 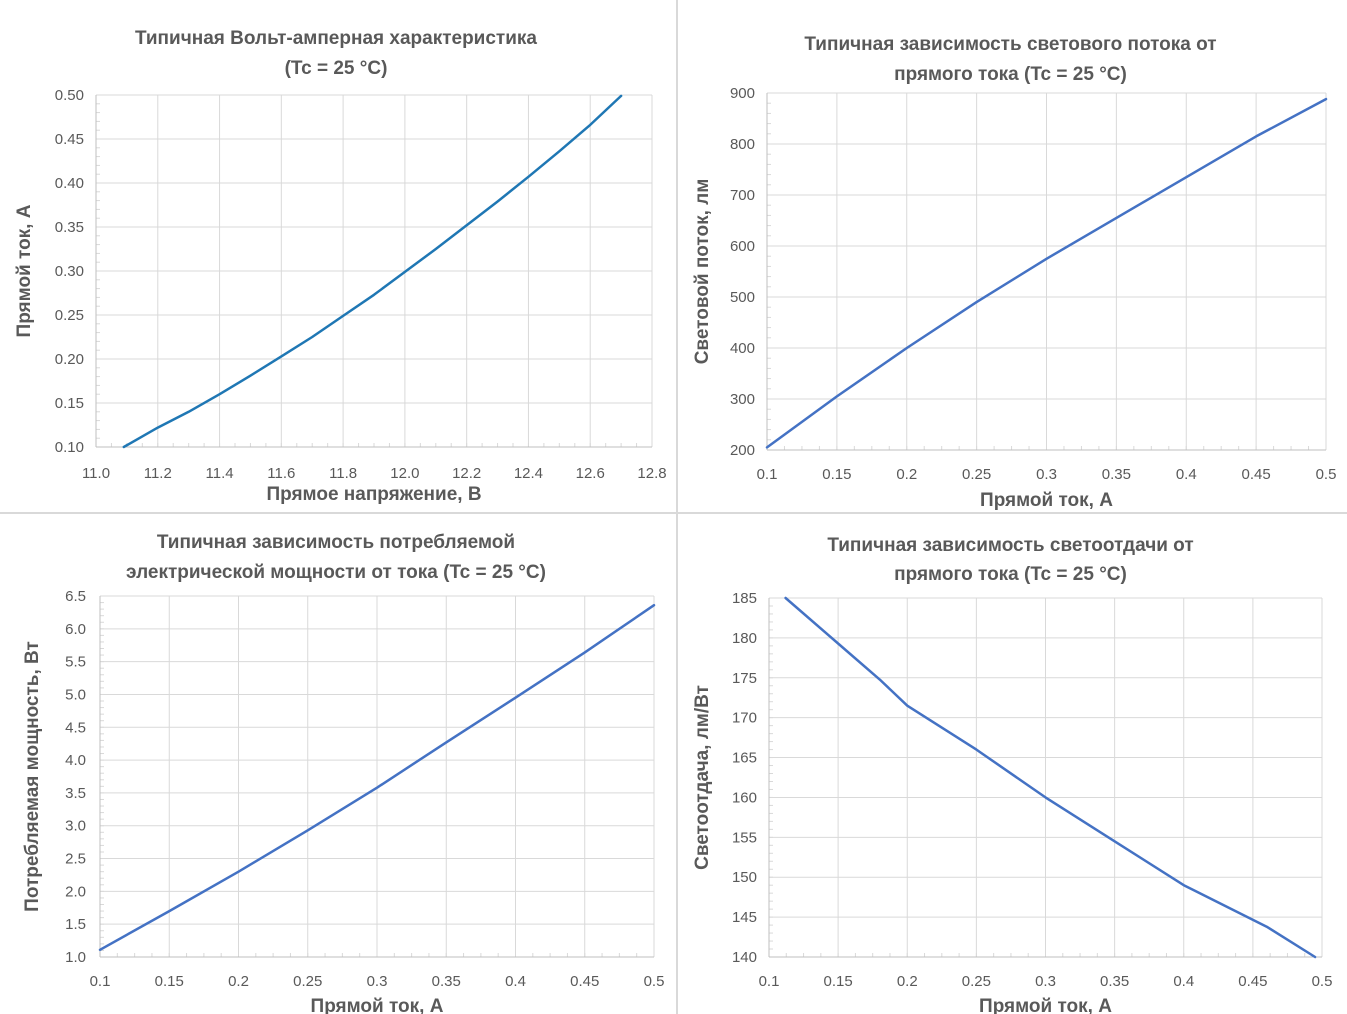 What do you see at coordinates (75, 826) in the screenshot?
I see `y-tick-label: 3.0` at bounding box center [75, 826].